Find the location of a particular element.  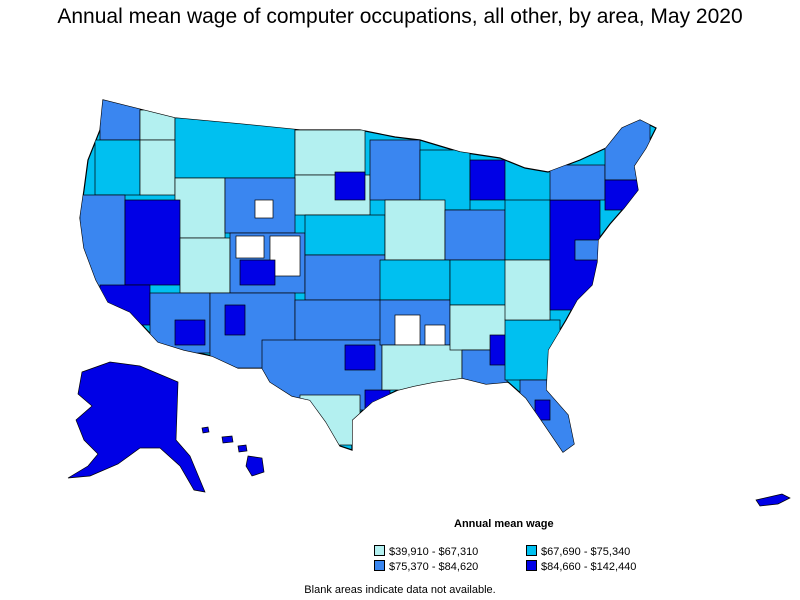

legend-item-3: $75,370 - $84,620 is located at coordinates (426, 567).